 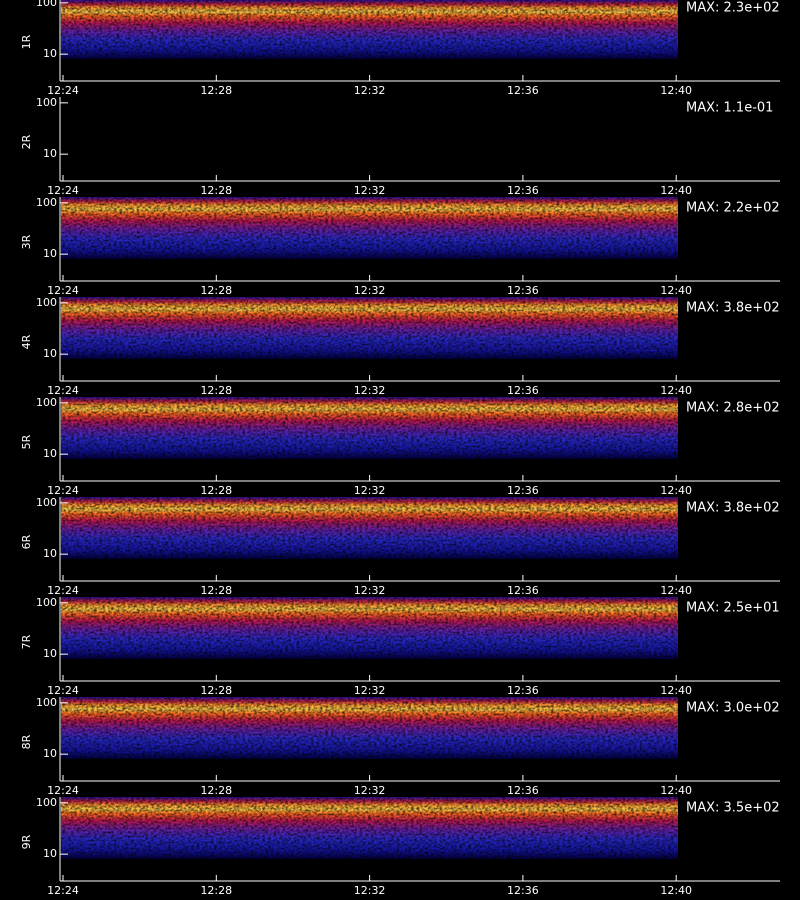 I want to click on max-annotation: MAX: 2.5e+01, so click(x=733, y=608).